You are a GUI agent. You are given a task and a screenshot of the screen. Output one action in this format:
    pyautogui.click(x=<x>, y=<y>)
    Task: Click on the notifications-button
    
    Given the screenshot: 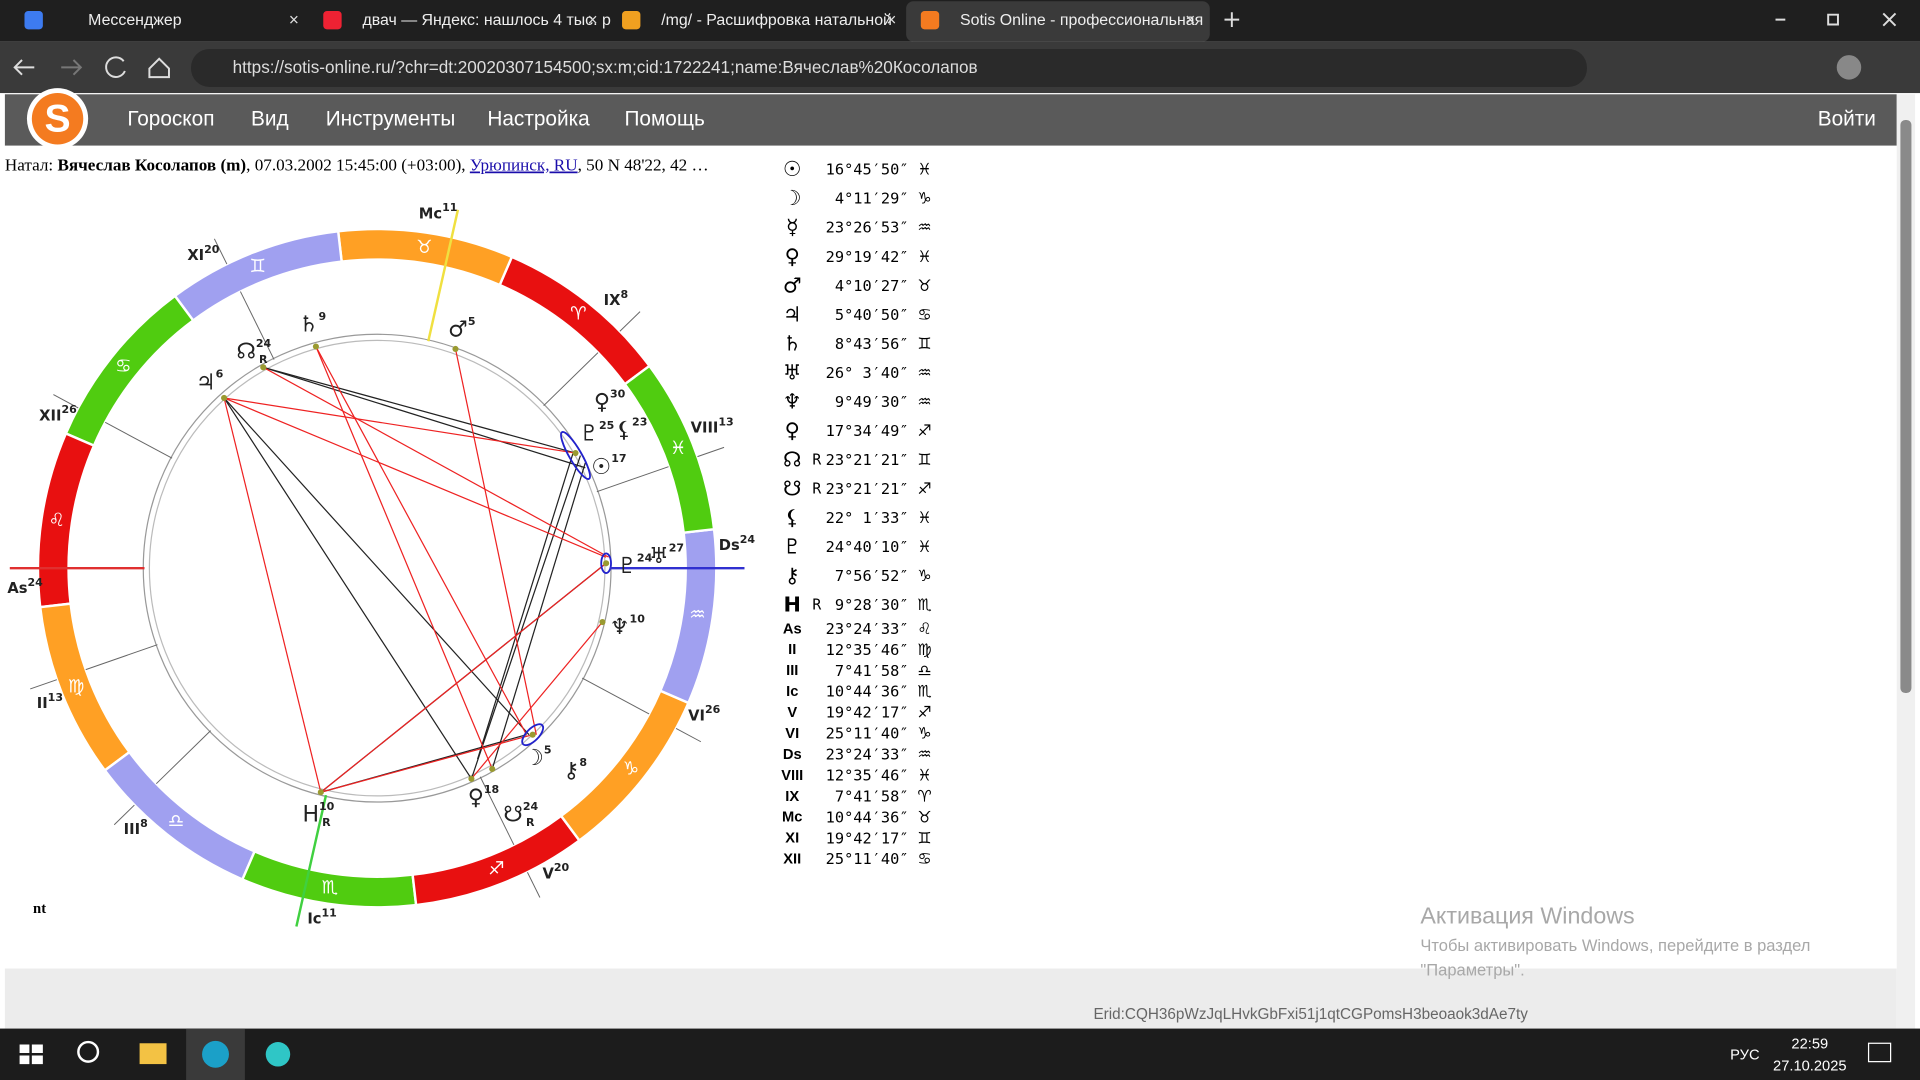 What is the action you would take?
    pyautogui.click(x=1879, y=1052)
    